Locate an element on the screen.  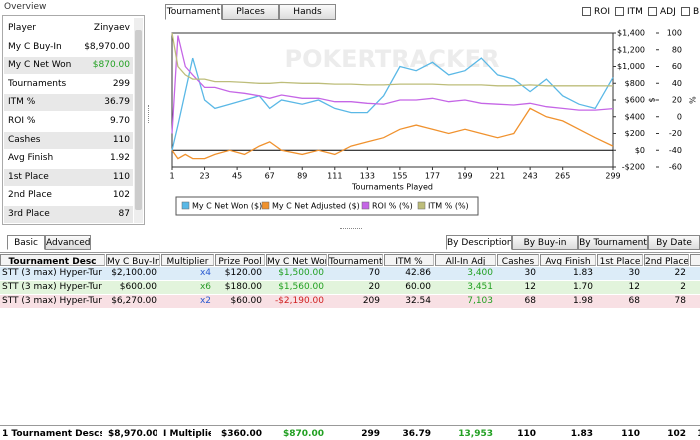
overview-label: 1st Place is located at coordinates (28, 176).